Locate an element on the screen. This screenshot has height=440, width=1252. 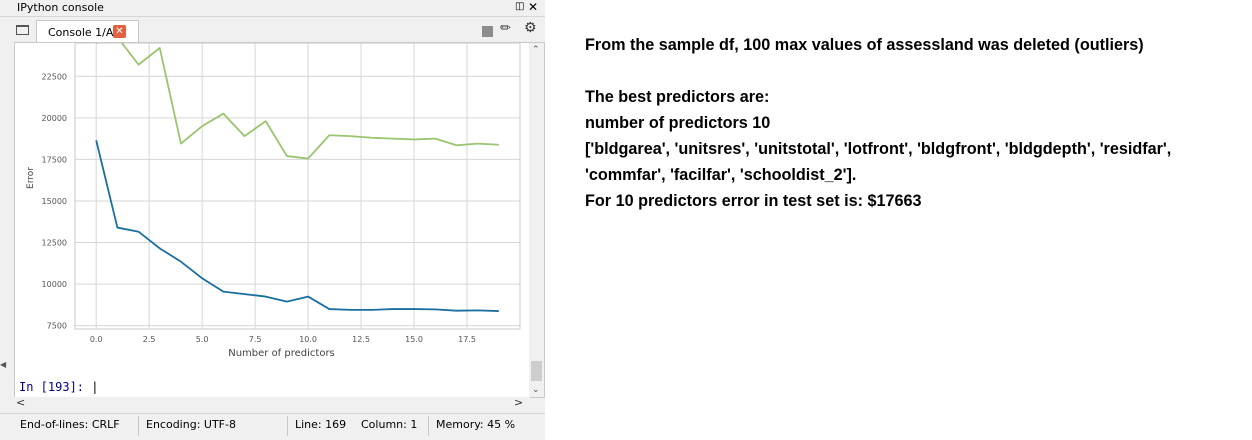
x-tick-label: 15.0 is located at coordinates (414, 339).